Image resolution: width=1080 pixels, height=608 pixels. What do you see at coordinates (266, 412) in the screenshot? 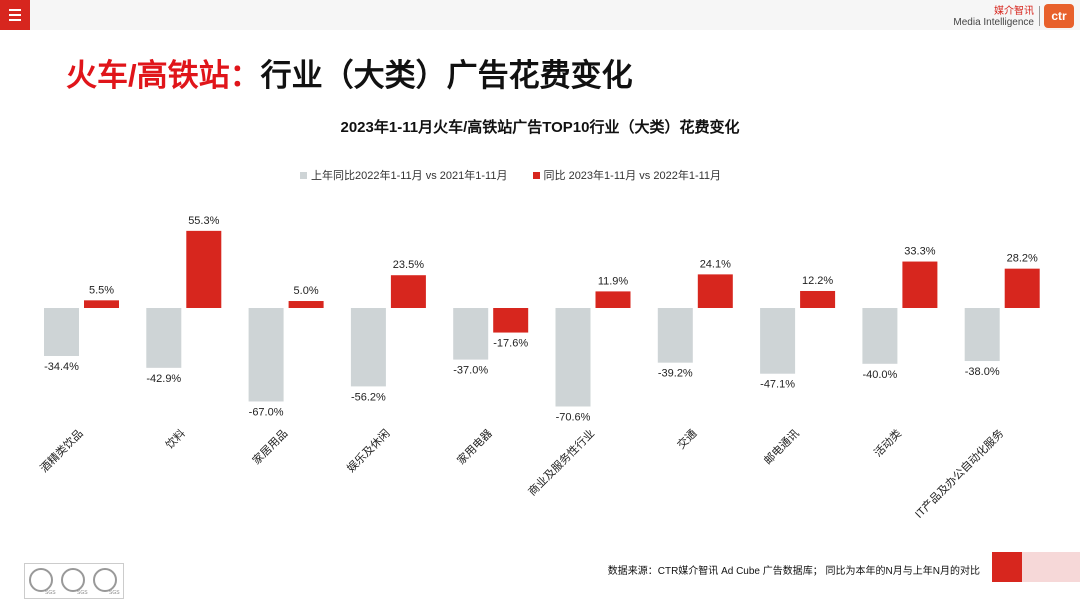
I see `data-label: -67.0%` at bounding box center [266, 412].